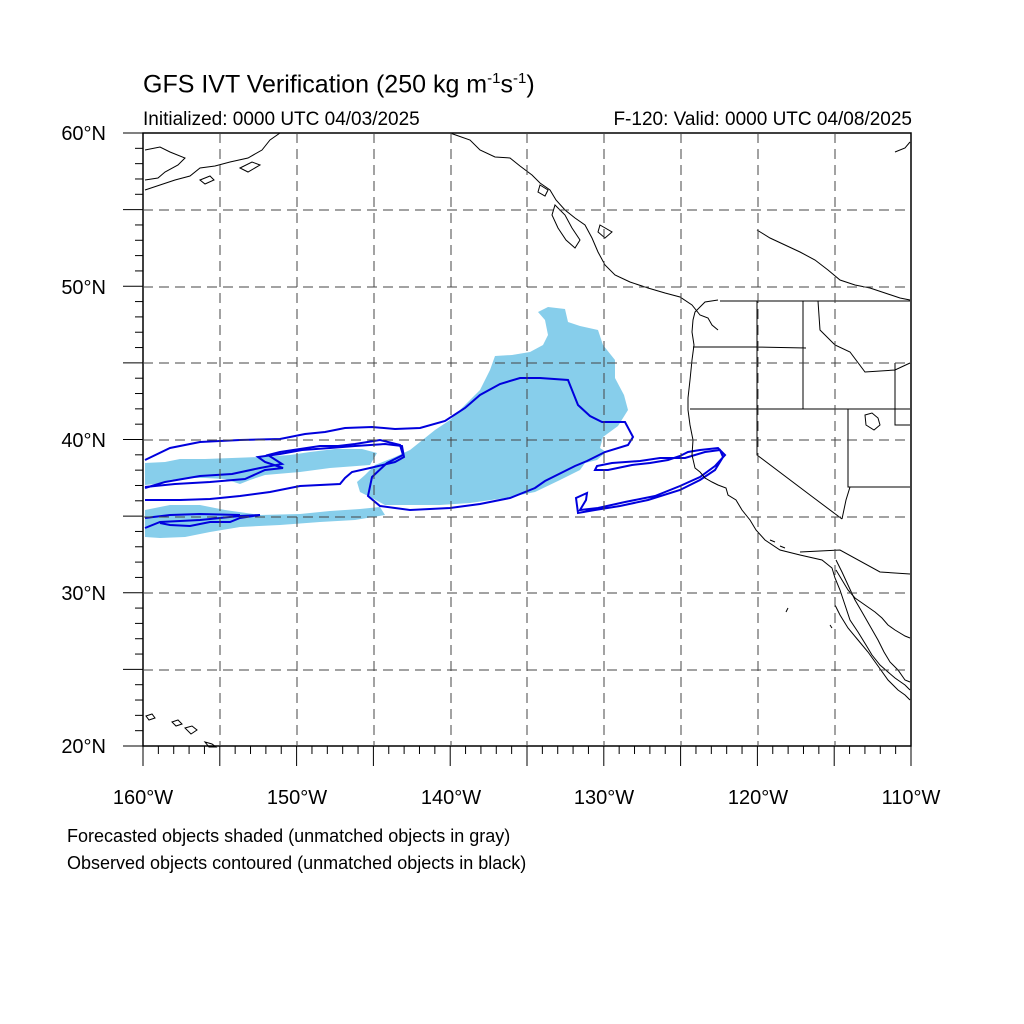 This screenshot has height=1024, width=1024. Describe the element at coordinates (833, 221) in the screenshot. I see `canada-interior` at that location.